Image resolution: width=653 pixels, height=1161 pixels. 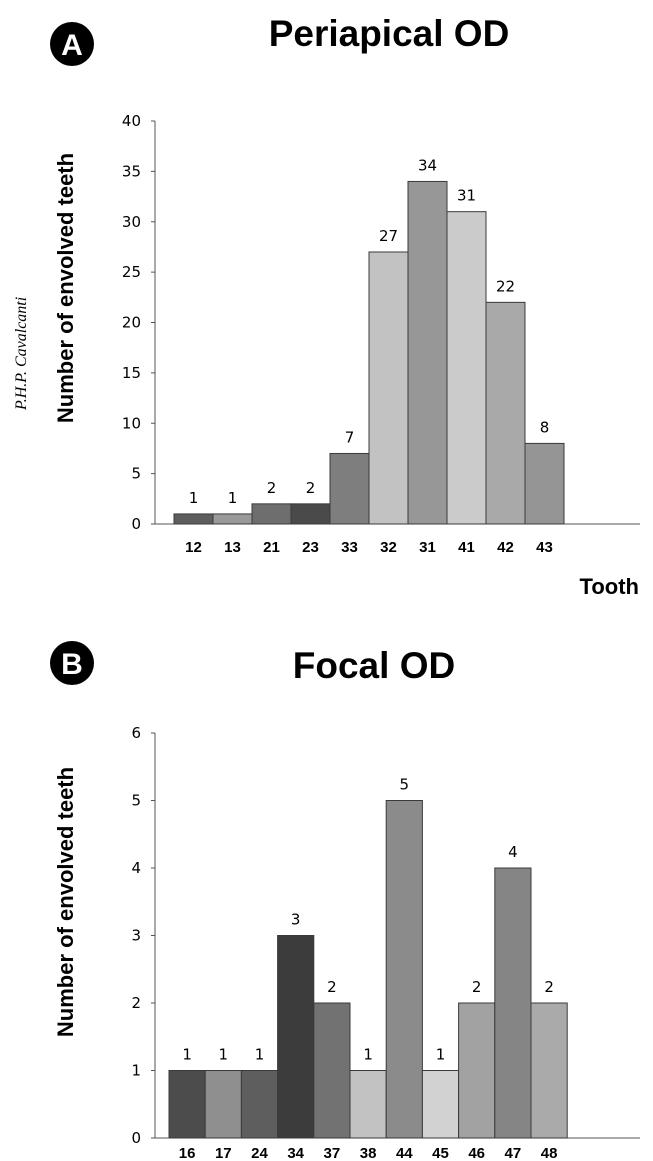 I want to click on panel-b-y-tick-label: 3, so click(x=136, y=936).